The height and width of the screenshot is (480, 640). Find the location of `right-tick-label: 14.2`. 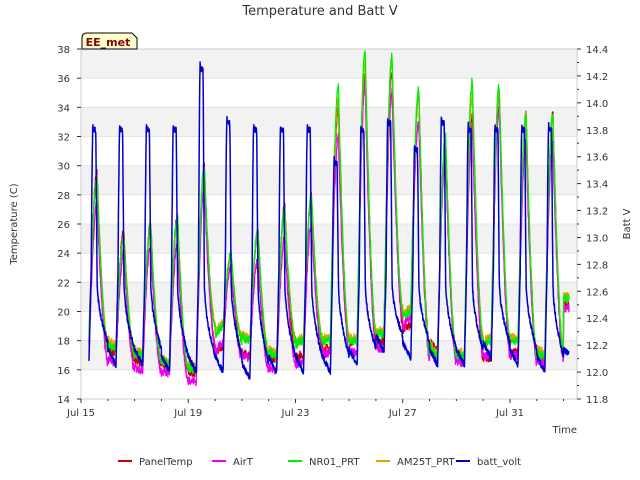

right-tick-label: 14.2 is located at coordinates (597, 77).